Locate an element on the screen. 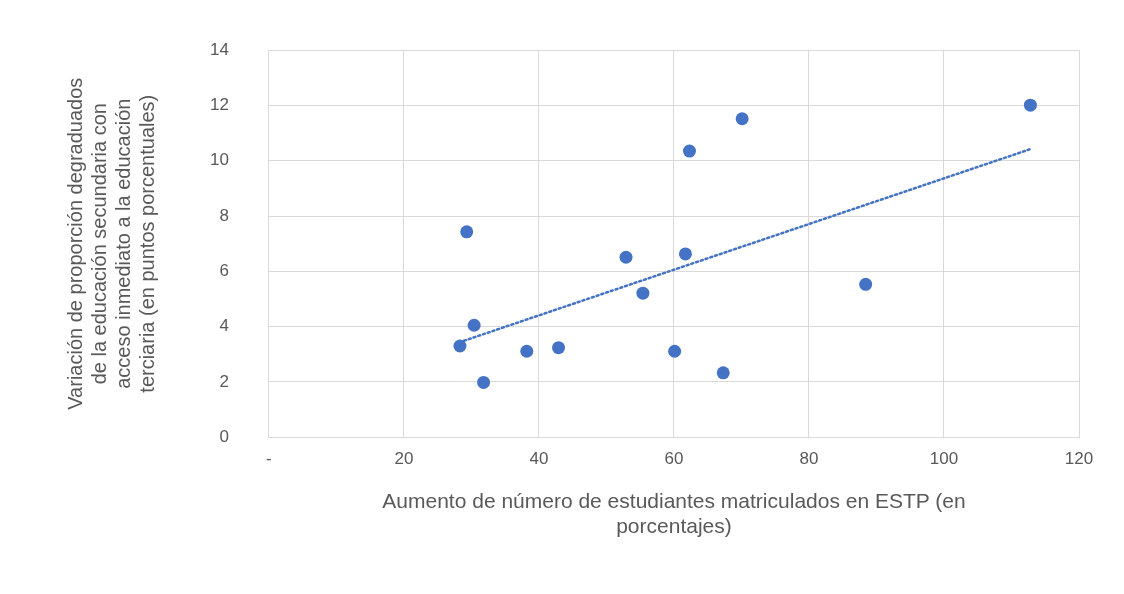 The width and height of the screenshot is (1124, 594). x-tick-label: 40 is located at coordinates (539, 459).